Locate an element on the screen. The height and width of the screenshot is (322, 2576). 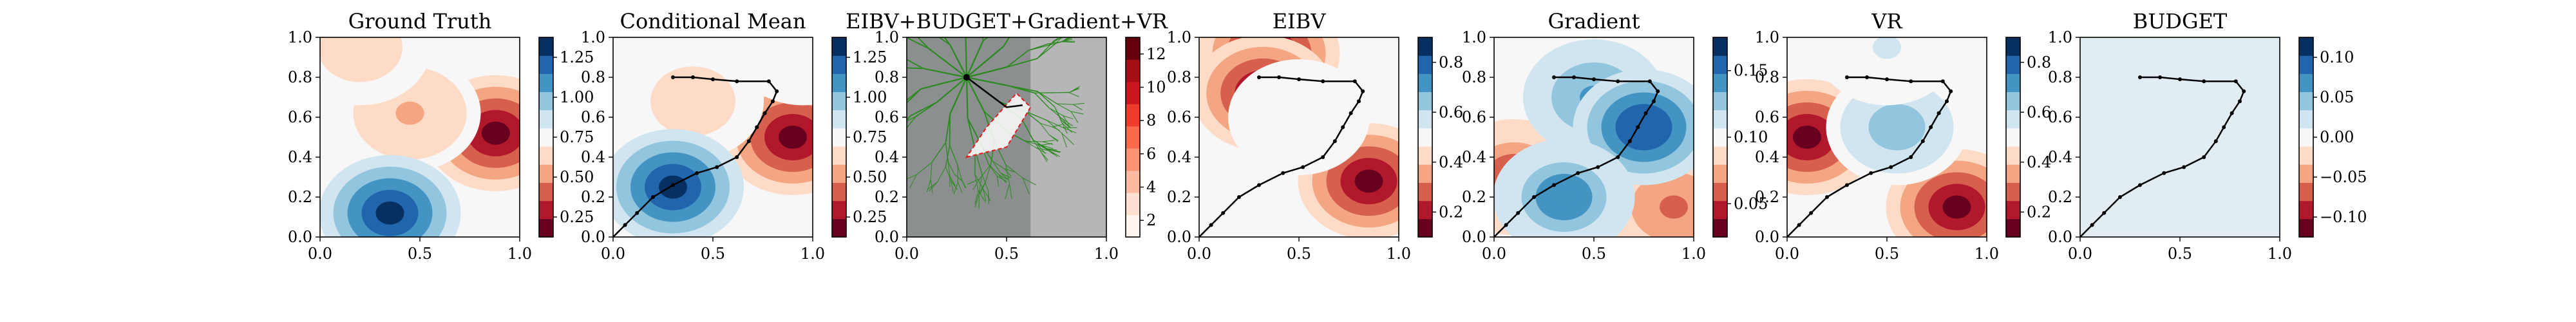
y-tick-label: 0.6 is located at coordinates (1179, 117).